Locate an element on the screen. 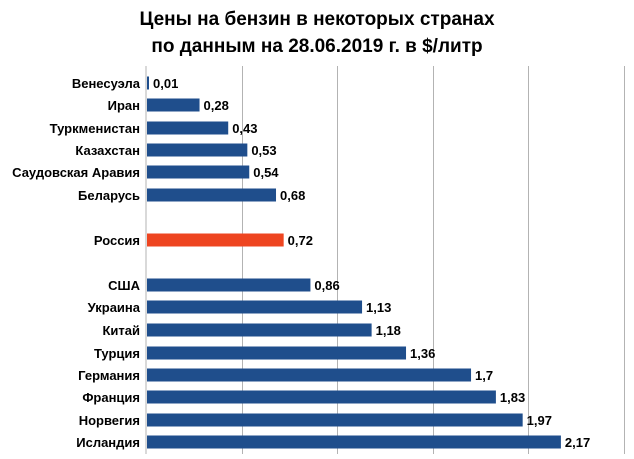  value-label-9: 1,18 is located at coordinates (388, 330).